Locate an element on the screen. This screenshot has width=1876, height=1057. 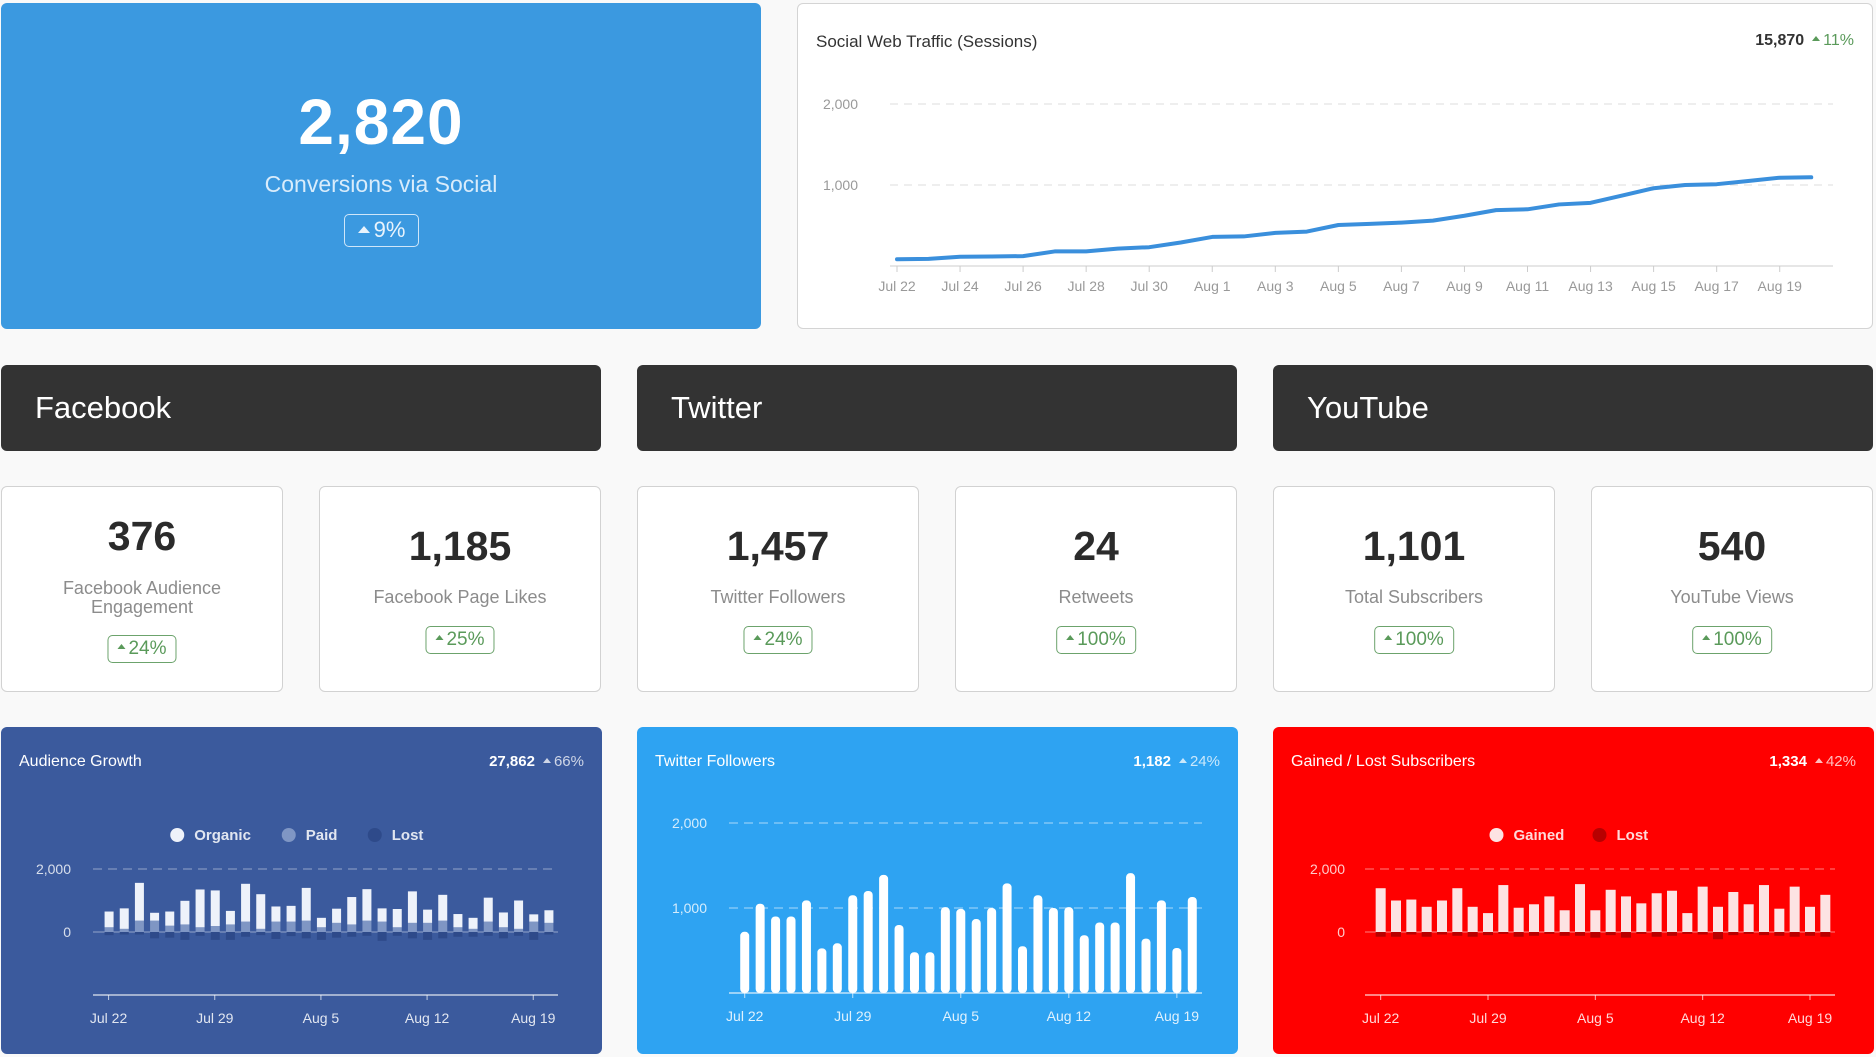
svg-text: Aug 15 is located at coordinates (1653, 286).